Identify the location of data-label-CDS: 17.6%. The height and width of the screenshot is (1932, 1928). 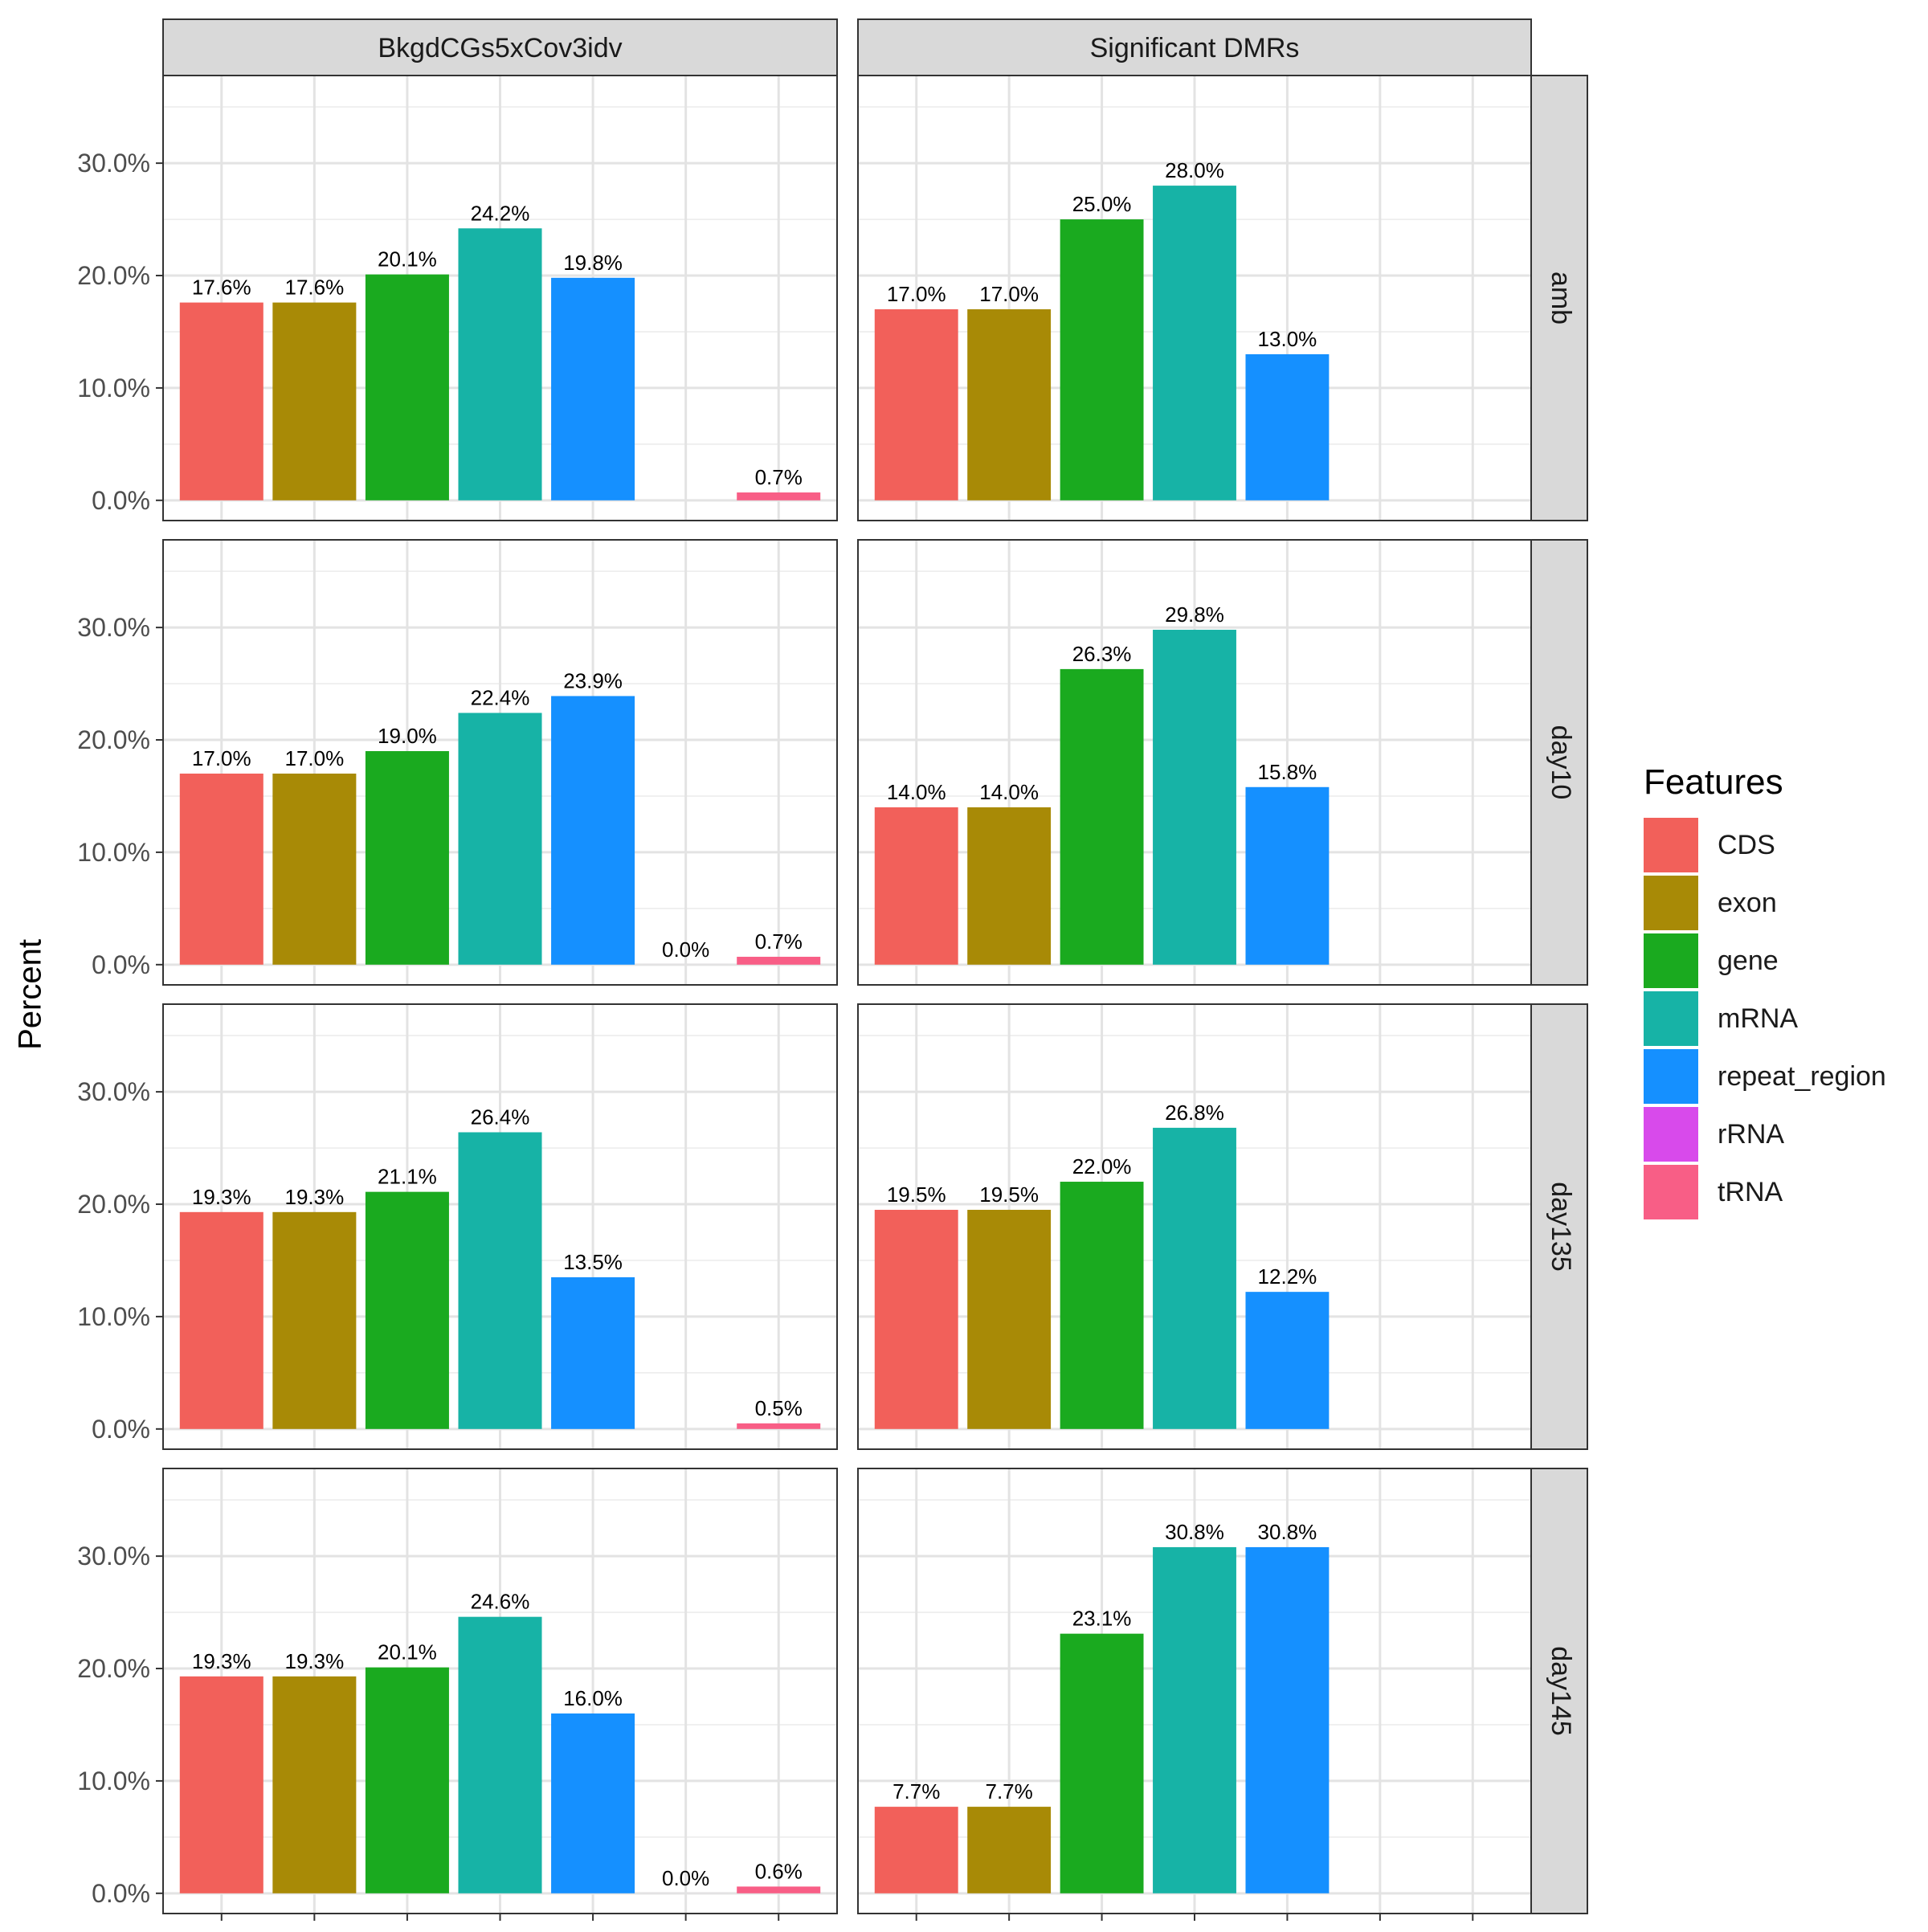
(221, 288).